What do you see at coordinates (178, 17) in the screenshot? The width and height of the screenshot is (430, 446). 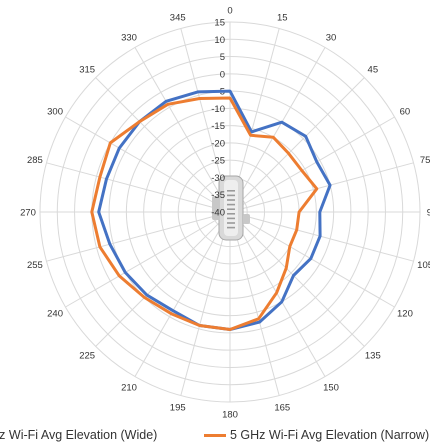 I see `angle-label: 345` at bounding box center [178, 17].